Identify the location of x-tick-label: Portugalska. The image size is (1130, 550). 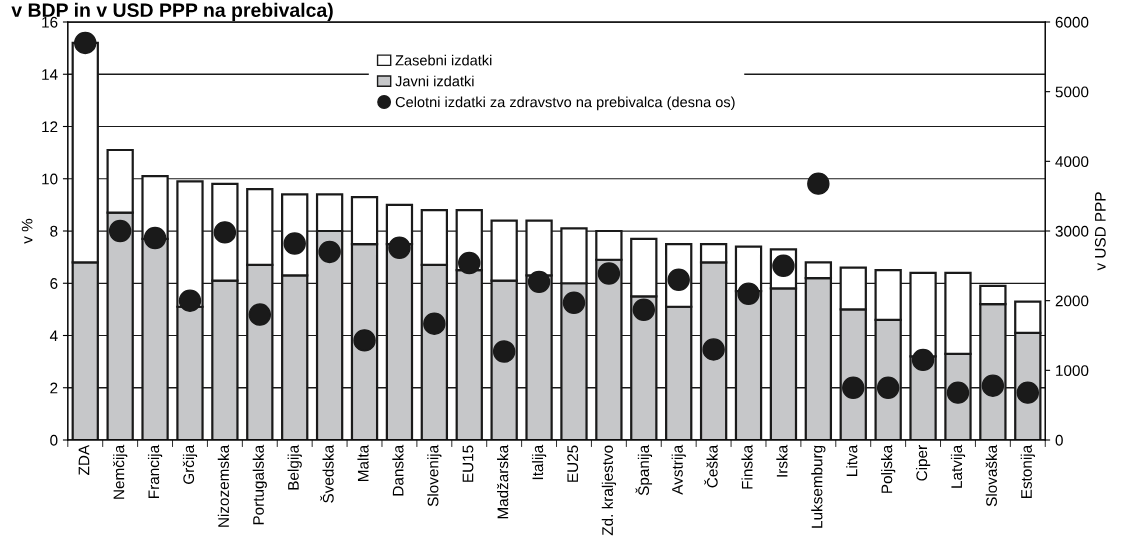
(259, 484).